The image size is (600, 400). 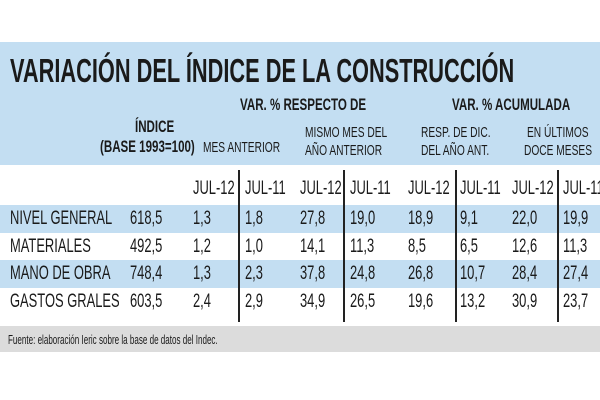 What do you see at coordinates (525, 301) in the screenshot?
I see `table-cell: 30,9` at bounding box center [525, 301].